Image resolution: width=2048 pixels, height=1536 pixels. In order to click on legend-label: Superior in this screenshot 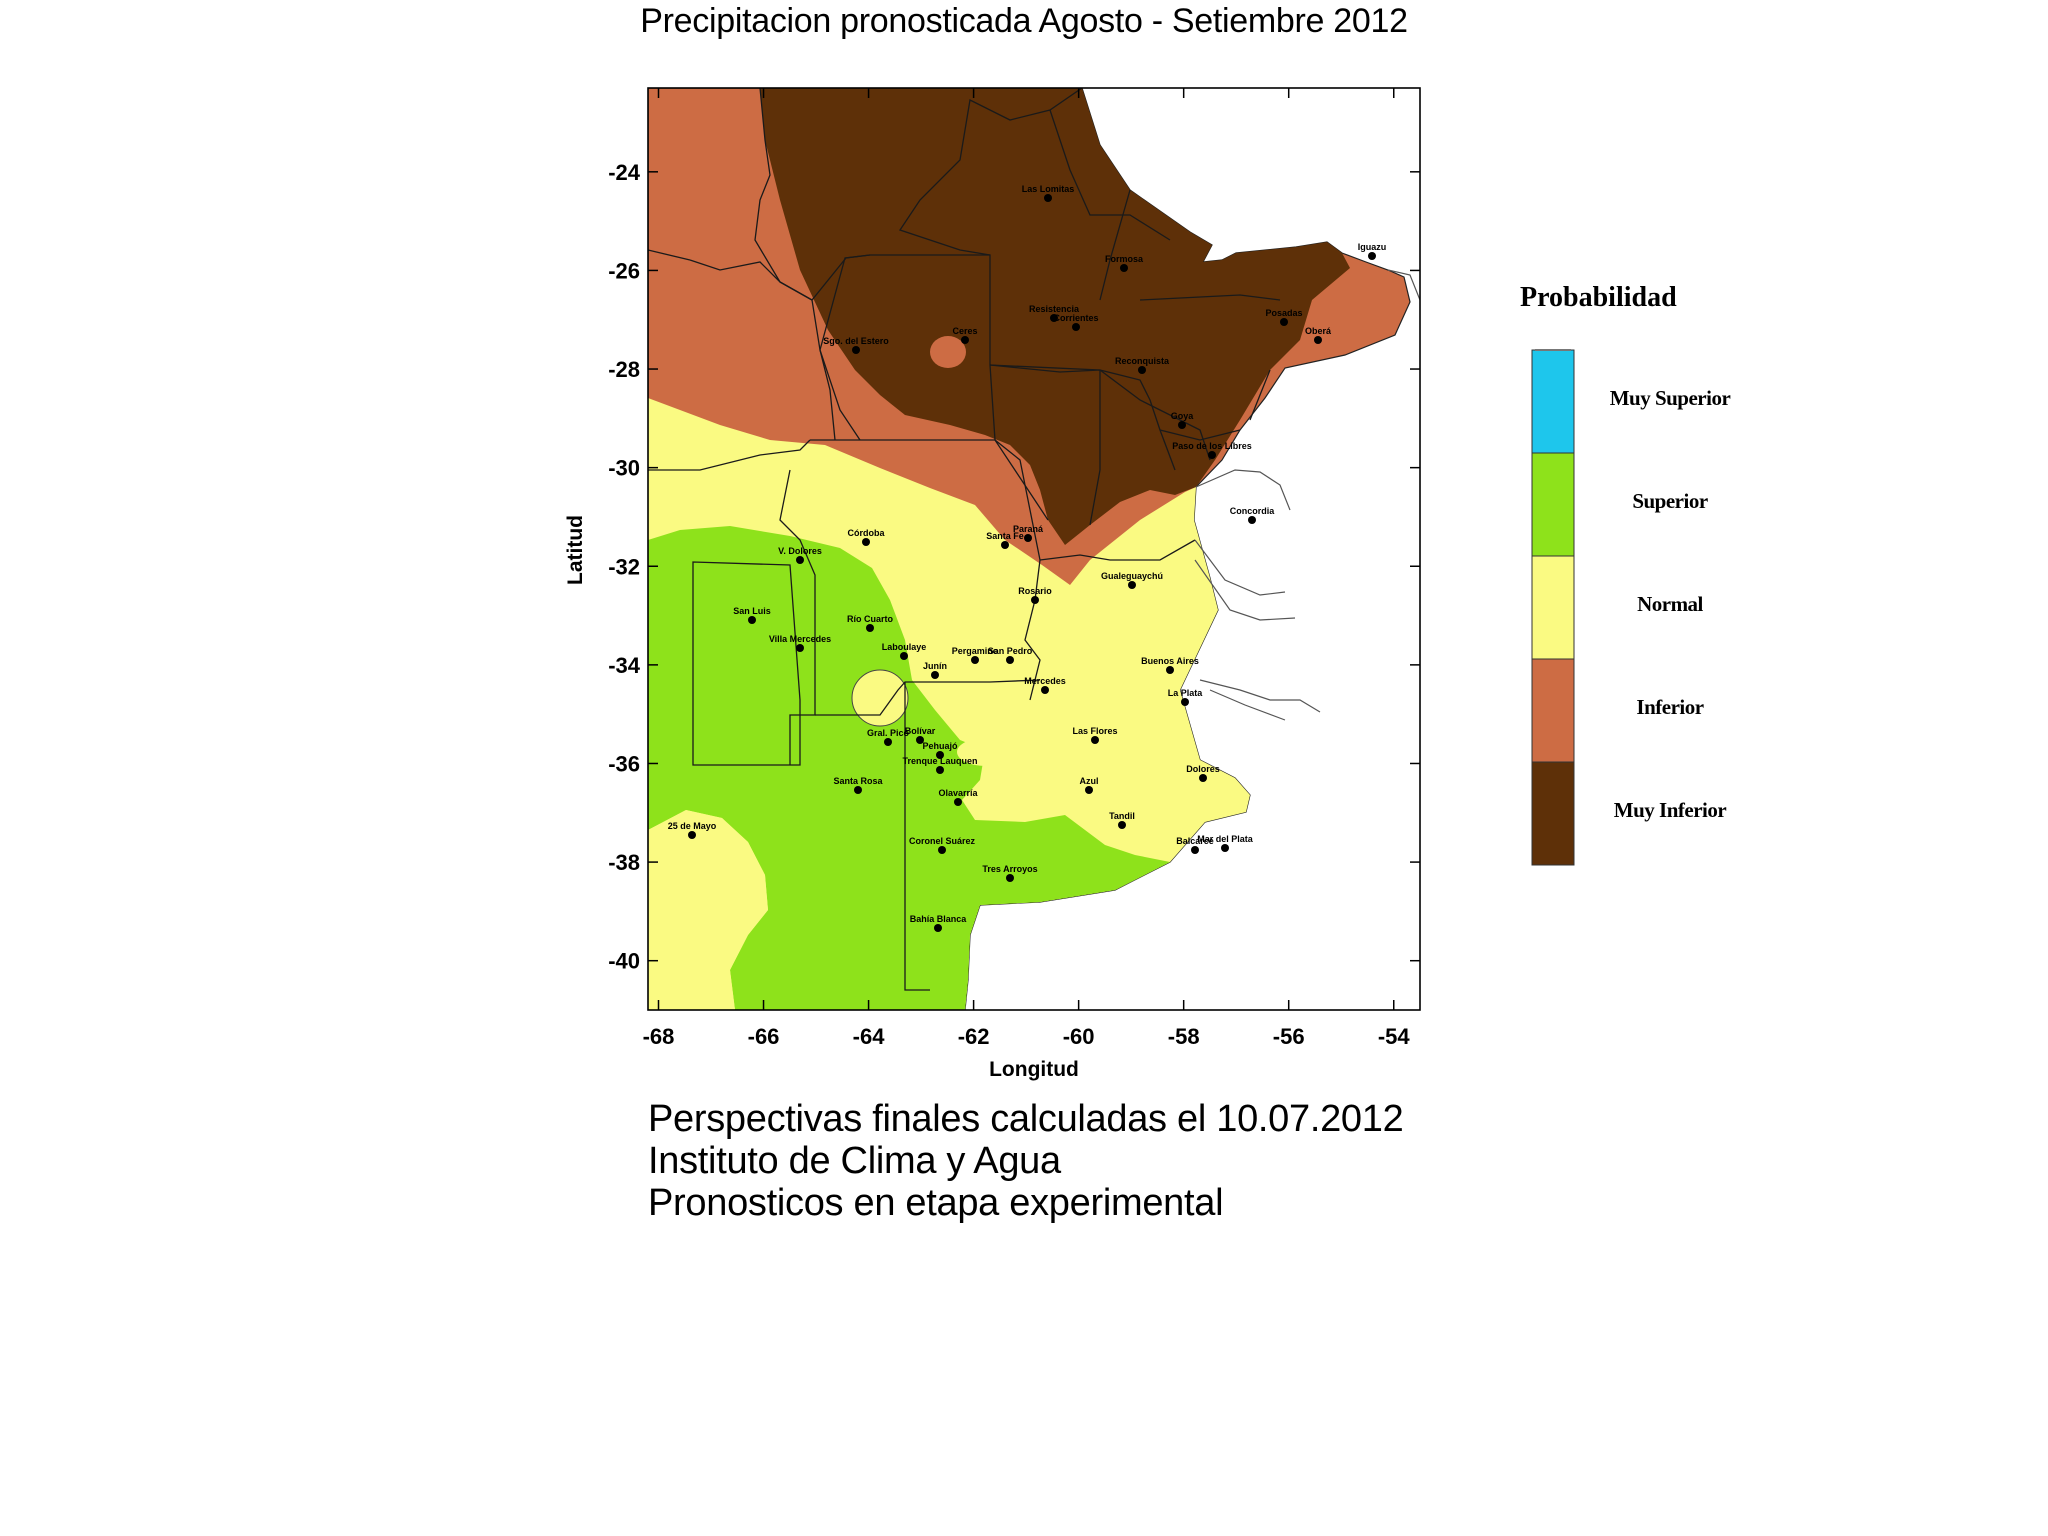, I will do `click(1670, 501)`.